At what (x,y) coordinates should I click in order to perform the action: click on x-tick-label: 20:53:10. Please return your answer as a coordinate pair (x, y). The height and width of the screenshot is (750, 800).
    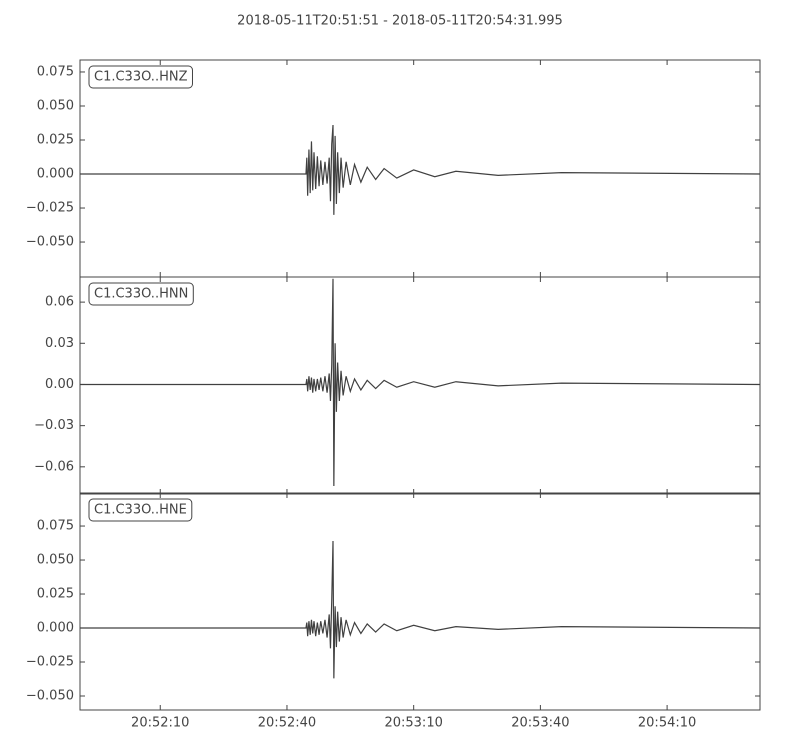
    Looking at the image, I should click on (413, 723).